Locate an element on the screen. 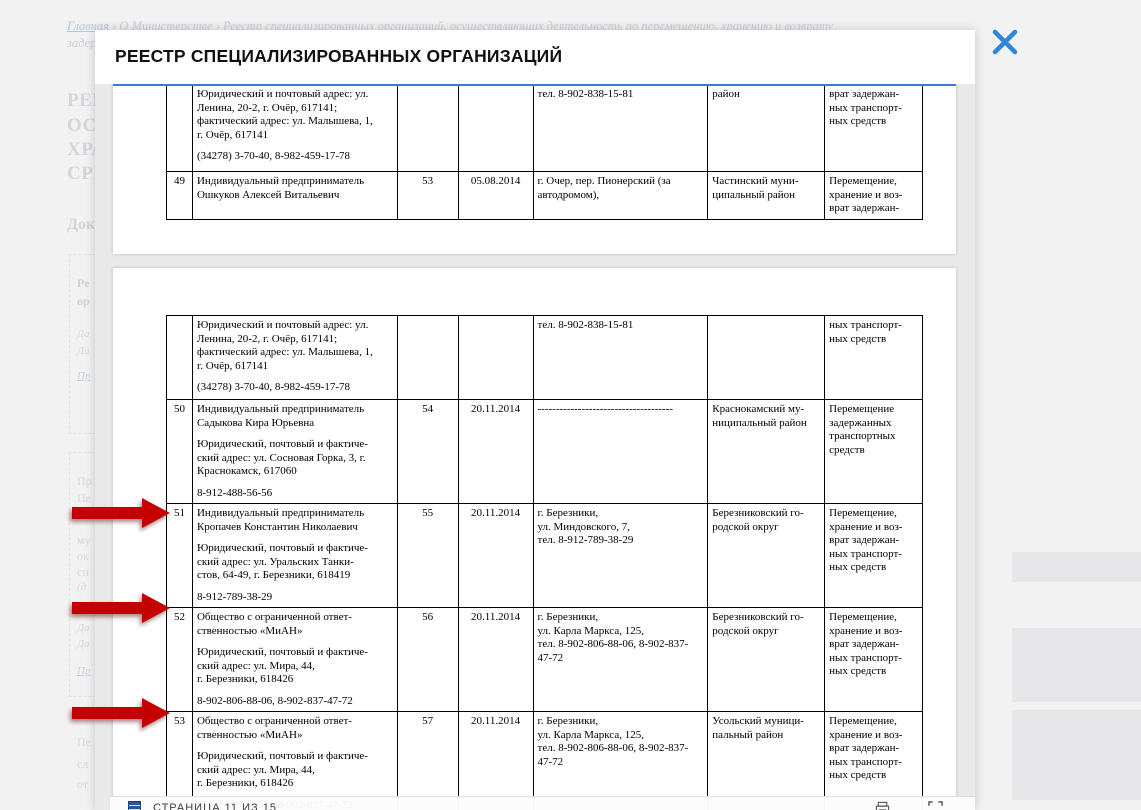 The image size is (1141, 810). cell-registry-number: 55 is located at coordinates (428, 555).